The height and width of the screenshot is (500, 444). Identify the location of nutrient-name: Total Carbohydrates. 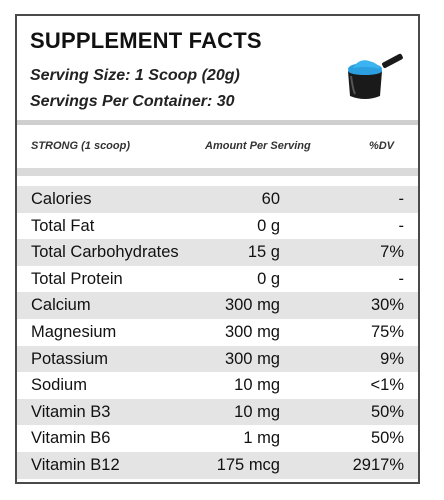
(105, 252).